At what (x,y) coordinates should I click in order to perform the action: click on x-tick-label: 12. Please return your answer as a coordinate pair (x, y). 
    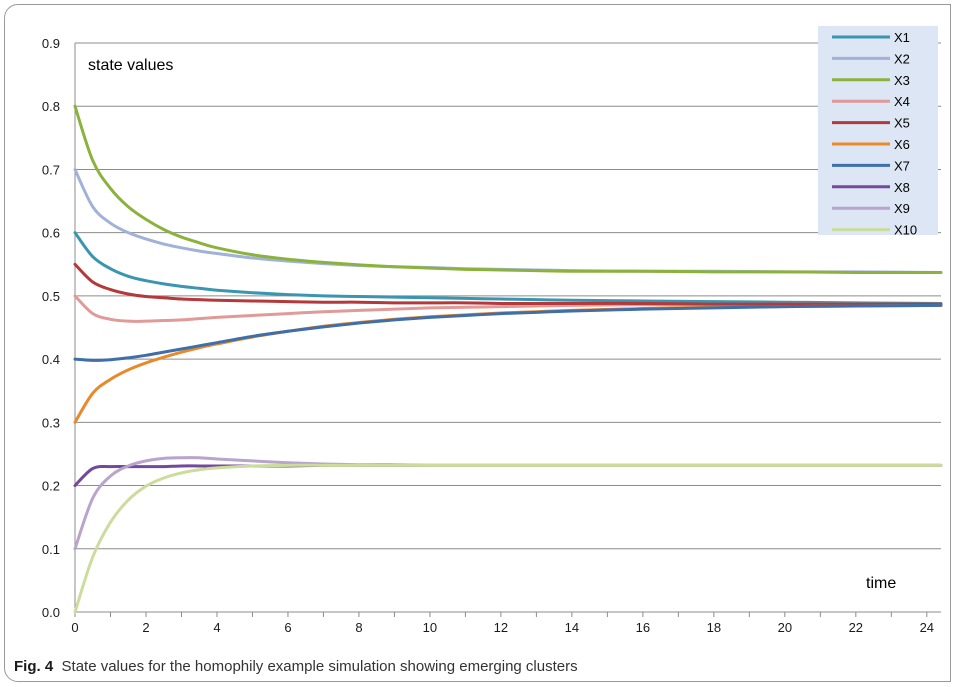
    Looking at the image, I should click on (501, 627).